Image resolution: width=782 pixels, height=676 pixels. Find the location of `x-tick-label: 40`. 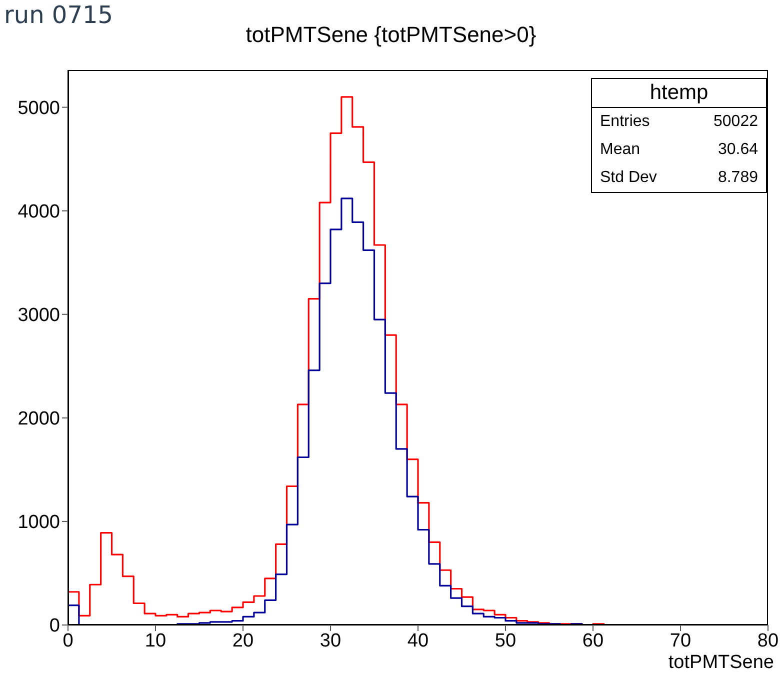

x-tick-label: 40 is located at coordinates (418, 641).